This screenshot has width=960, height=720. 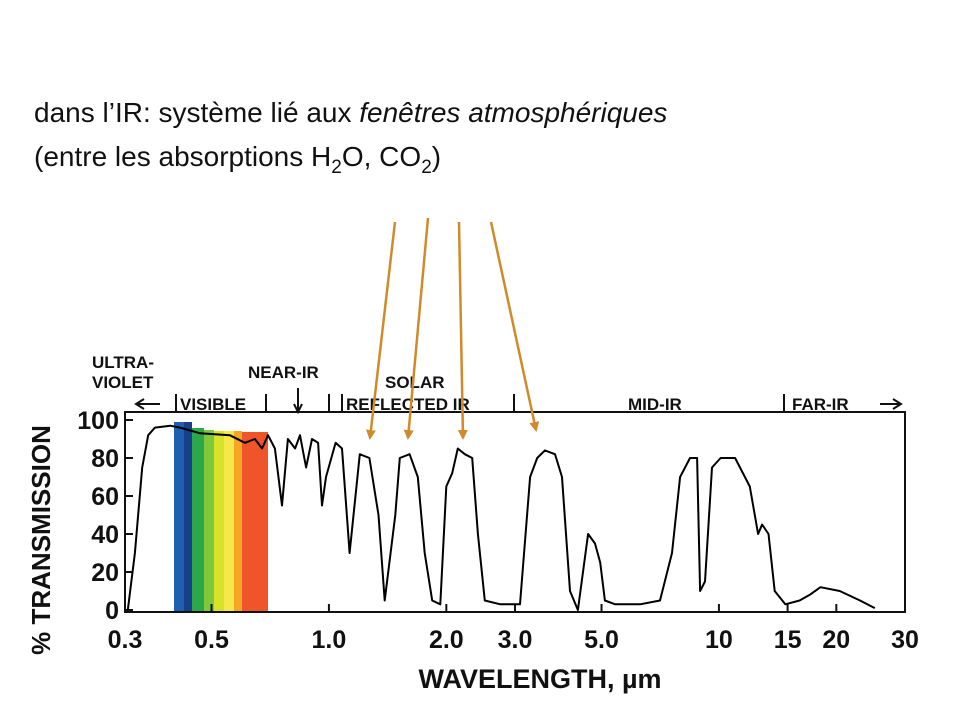 I want to click on x-tick-label: 1.0, so click(x=329, y=640).